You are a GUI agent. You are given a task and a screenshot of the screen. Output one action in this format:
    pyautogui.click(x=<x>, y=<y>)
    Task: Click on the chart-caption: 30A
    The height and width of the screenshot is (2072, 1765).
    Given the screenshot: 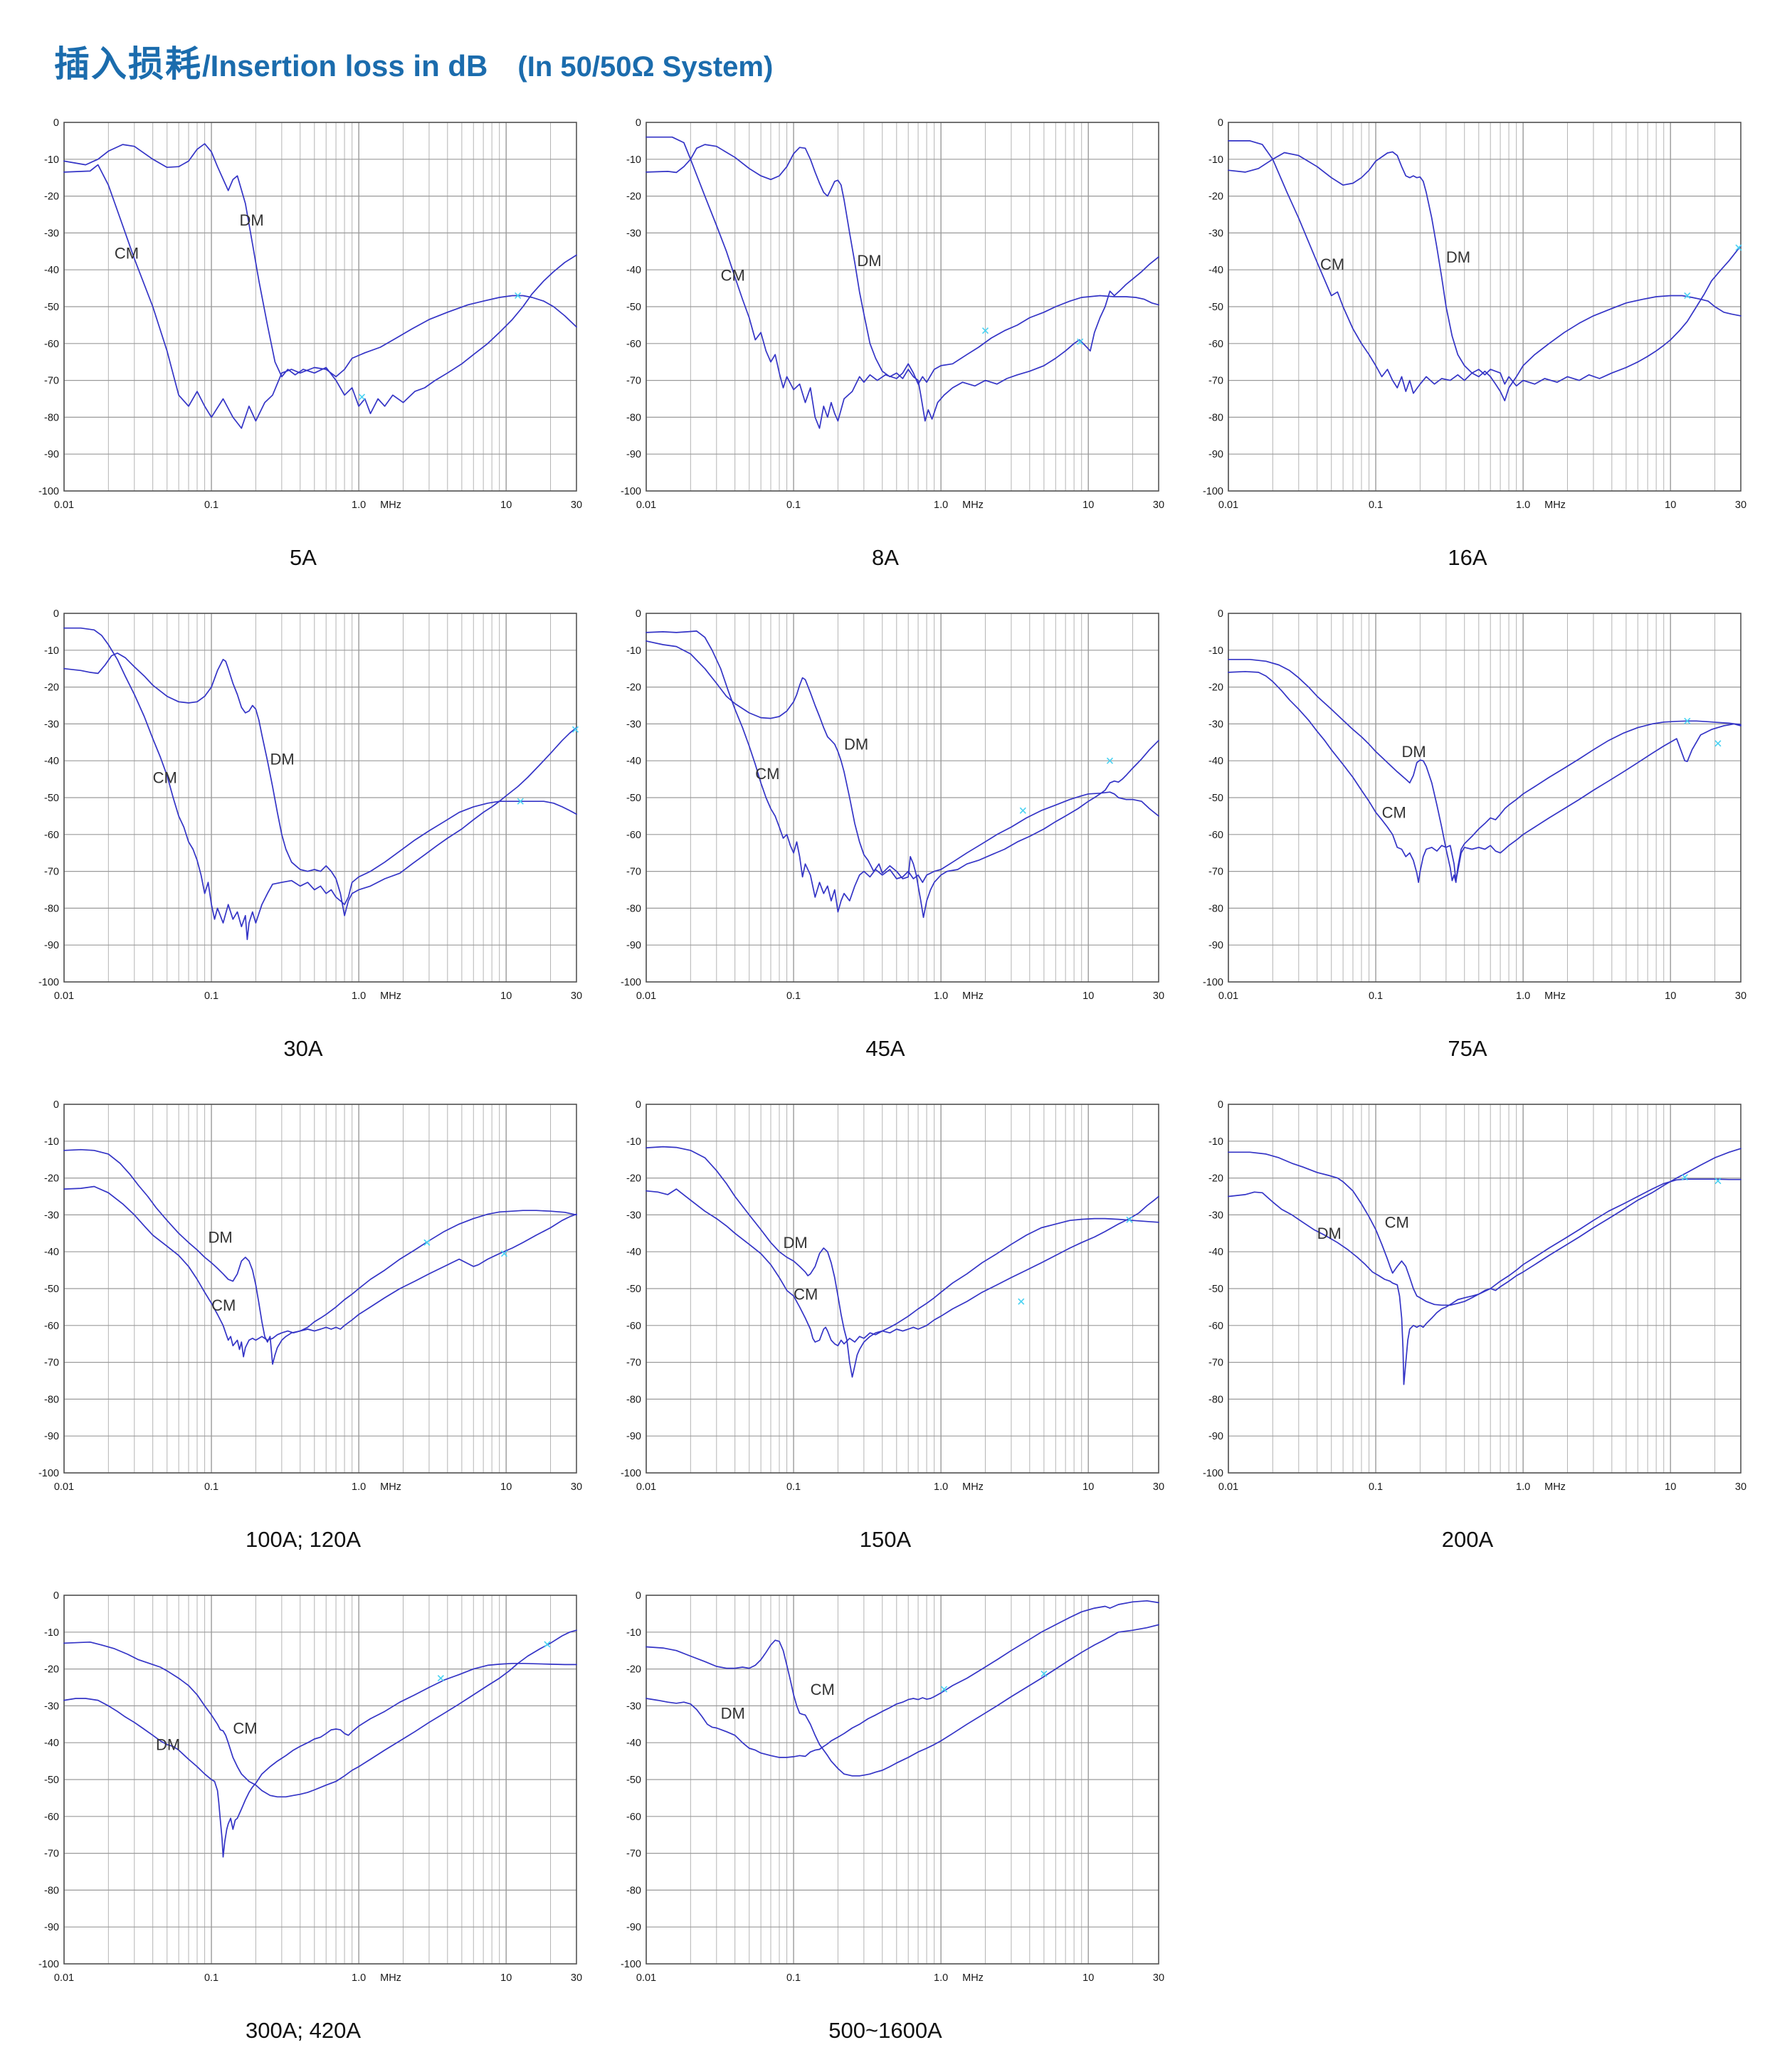 What is the action you would take?
    pyautogui.click(x=303, y=1049)
    